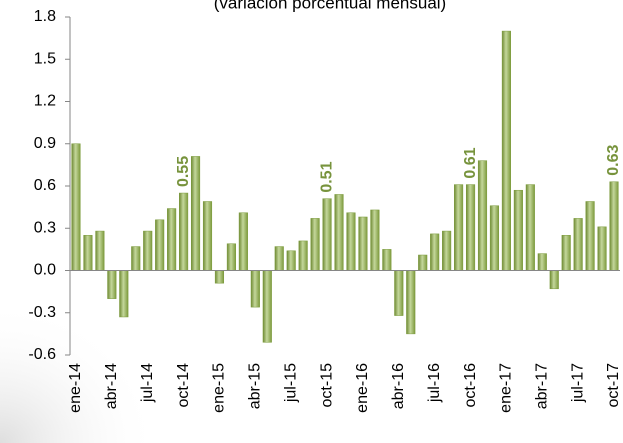 The height and width of the screenshot is (443, 623). I want to click on background-decoration, so click(80, 371).